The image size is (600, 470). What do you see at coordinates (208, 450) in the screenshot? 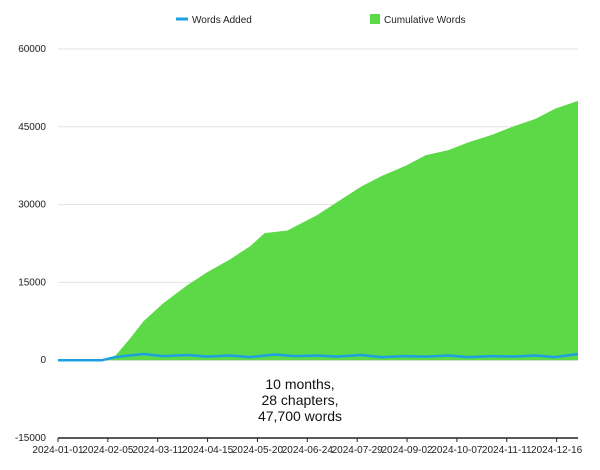
I see `x-tick-label: 2024-04-15` at bounding box center [208, 450].